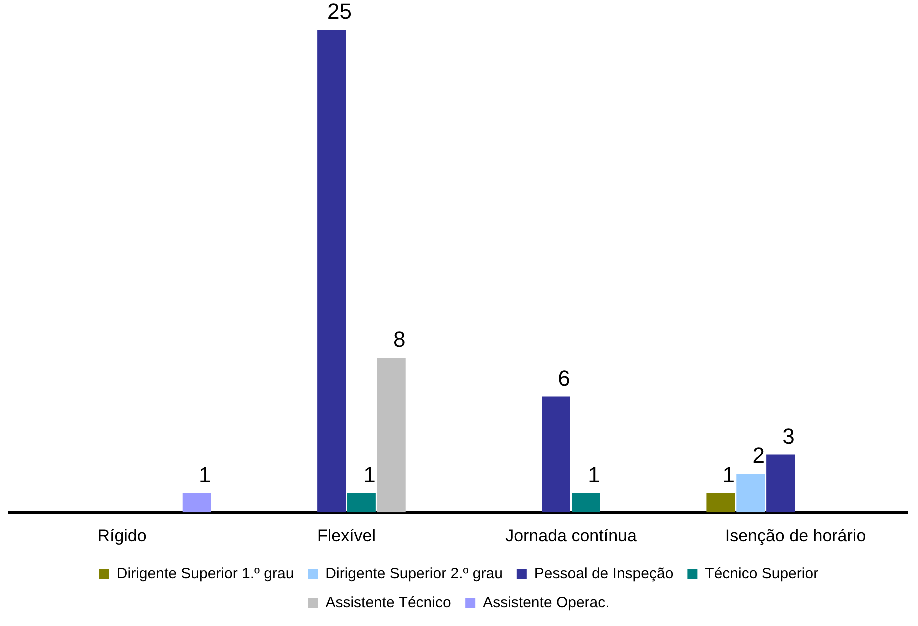  Describe the element at coordinates (122, 536) in the screenshot. I see `x-tick-label: Rígido` at that location.